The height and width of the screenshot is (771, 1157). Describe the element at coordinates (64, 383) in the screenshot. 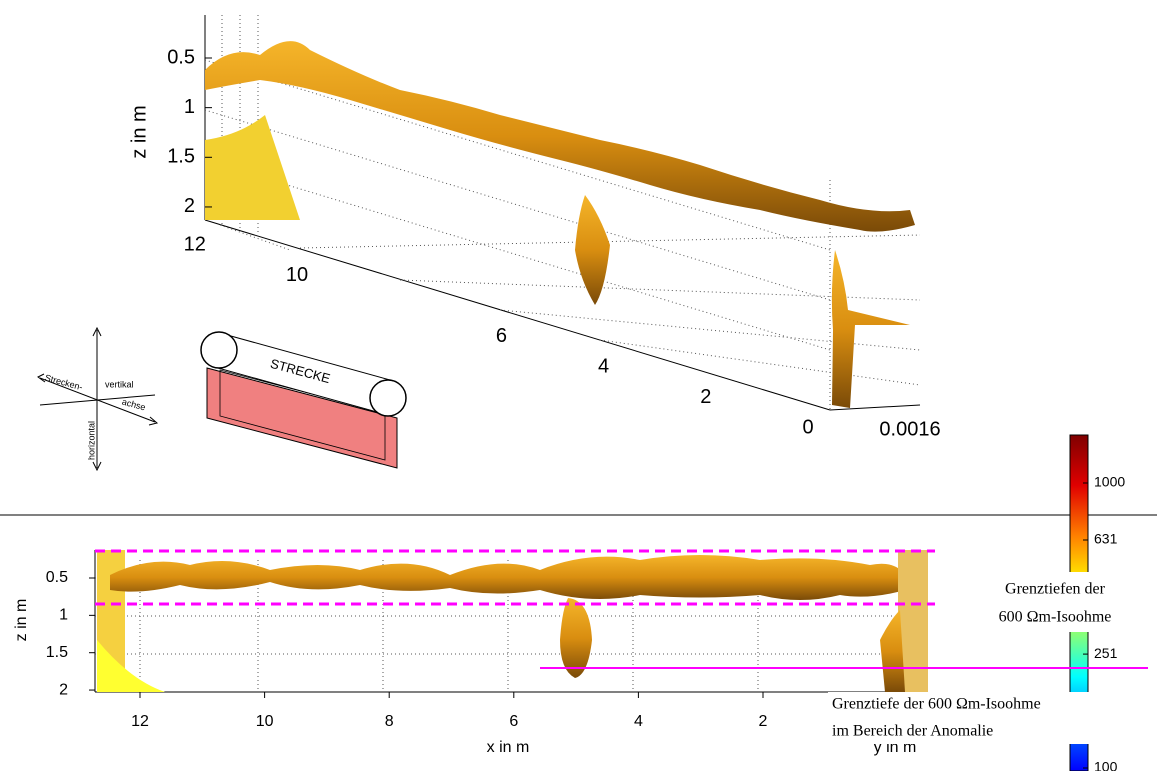

I see `orientation-label: Strecken-` at that location.